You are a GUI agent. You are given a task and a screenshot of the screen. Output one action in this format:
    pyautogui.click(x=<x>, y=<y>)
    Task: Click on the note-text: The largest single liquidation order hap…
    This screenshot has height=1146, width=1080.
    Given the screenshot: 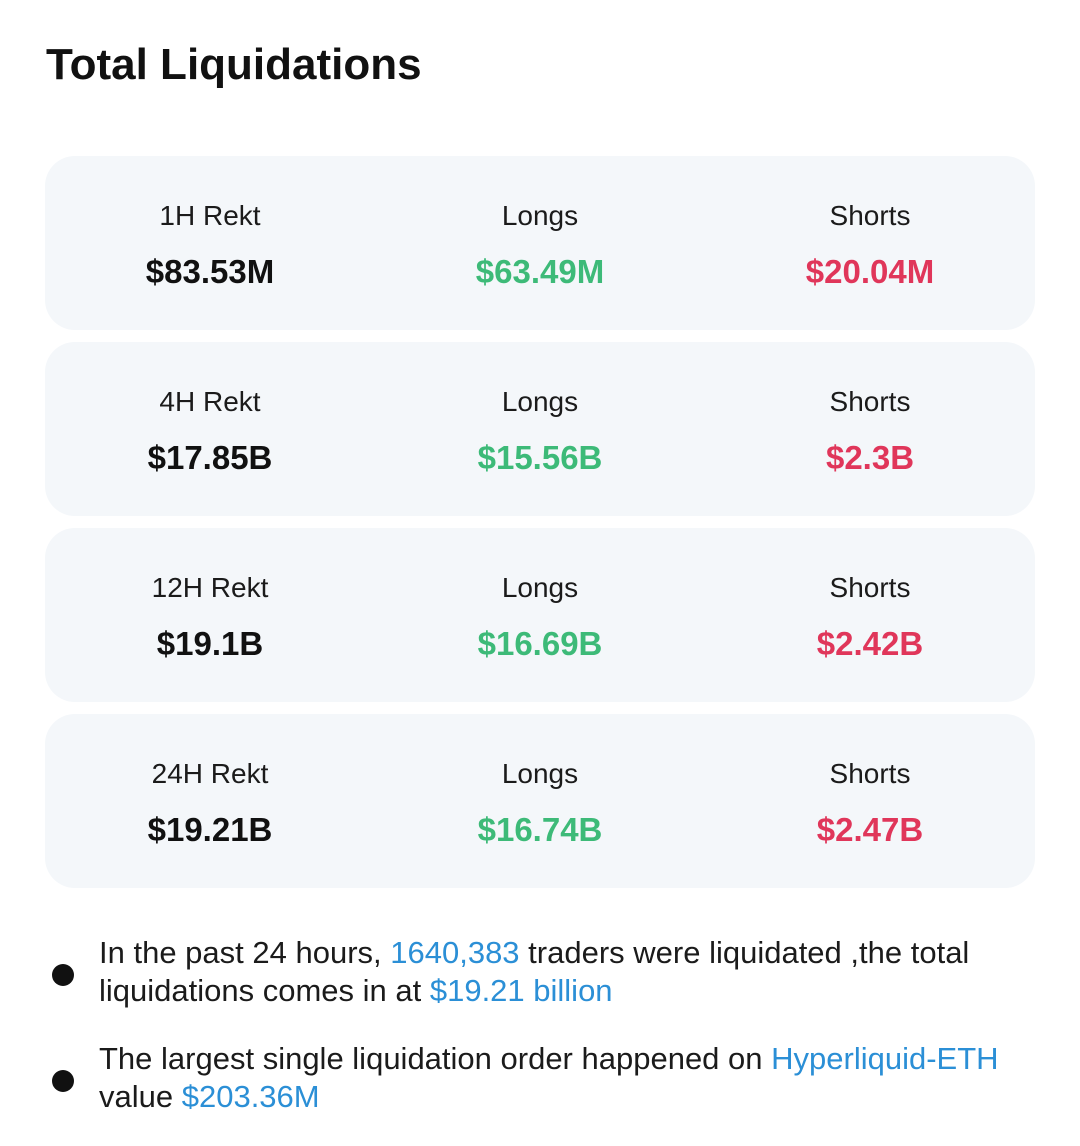 What is the action you would take?
    pyautogui.click(x=569, y=1078)
    